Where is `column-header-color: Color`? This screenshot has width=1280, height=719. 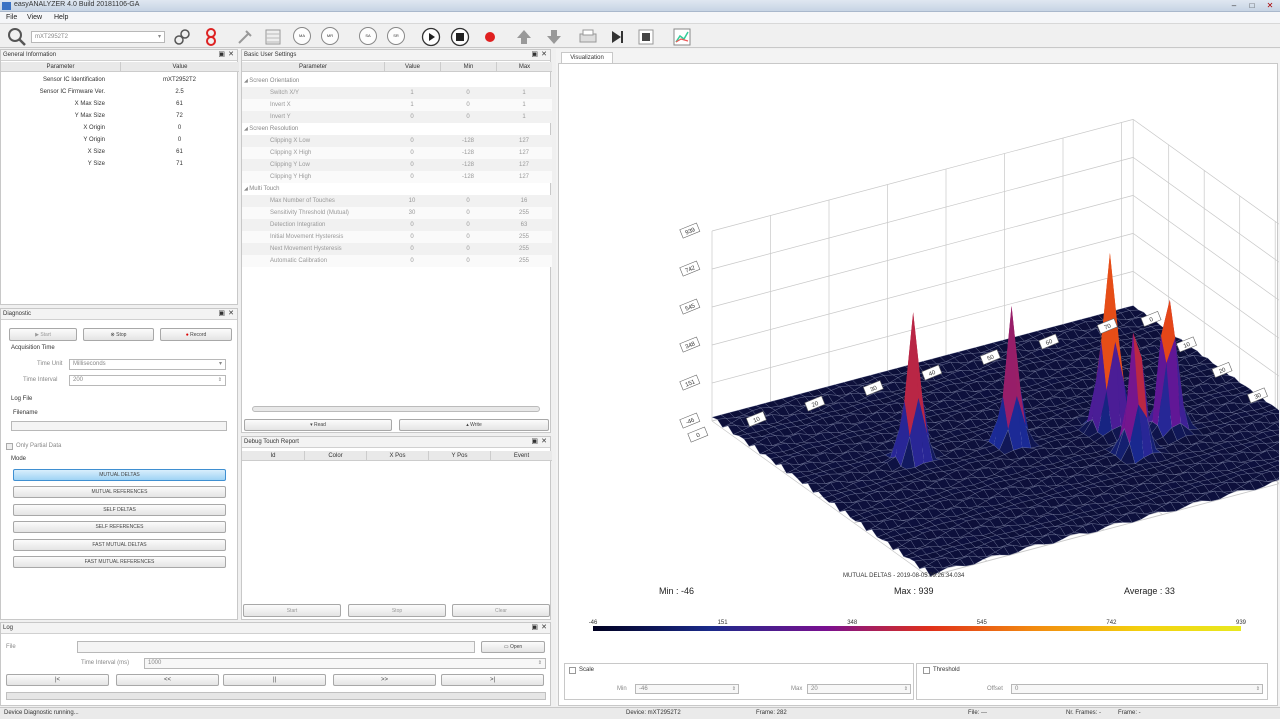
column-header-color: Color is located at coordinates (335, 456).